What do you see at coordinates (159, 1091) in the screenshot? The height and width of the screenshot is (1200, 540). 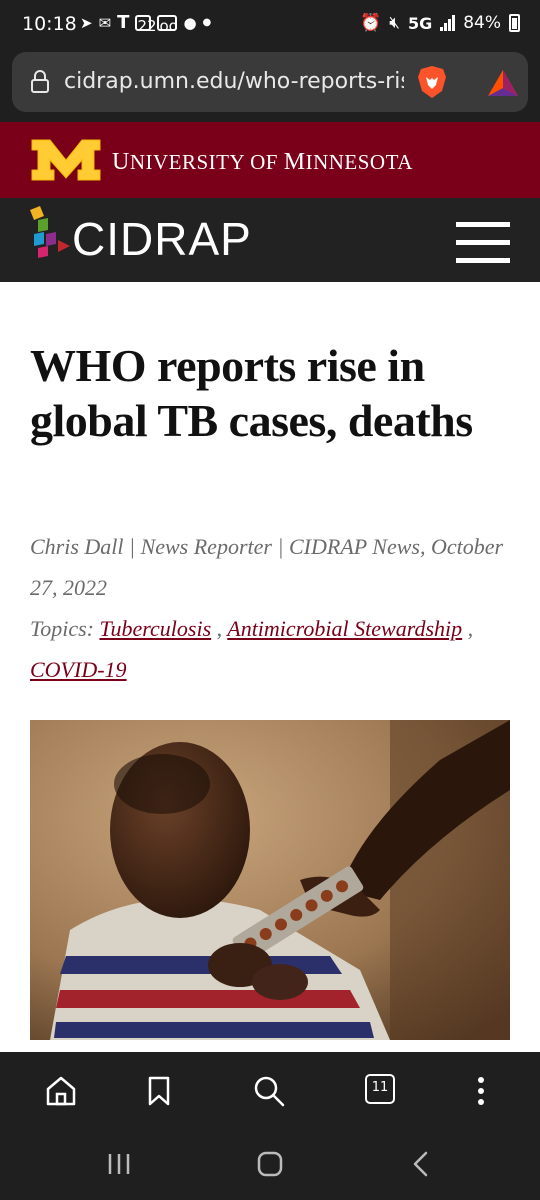 I see `bookmark-icon` at bounding box center [159, 1091].